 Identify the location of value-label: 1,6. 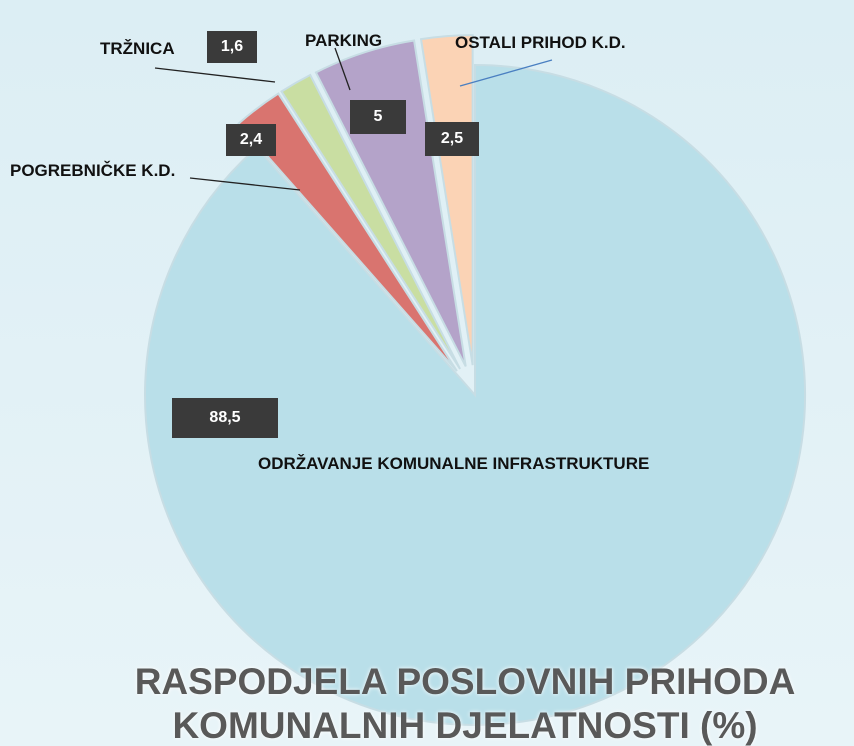
(232, 46).